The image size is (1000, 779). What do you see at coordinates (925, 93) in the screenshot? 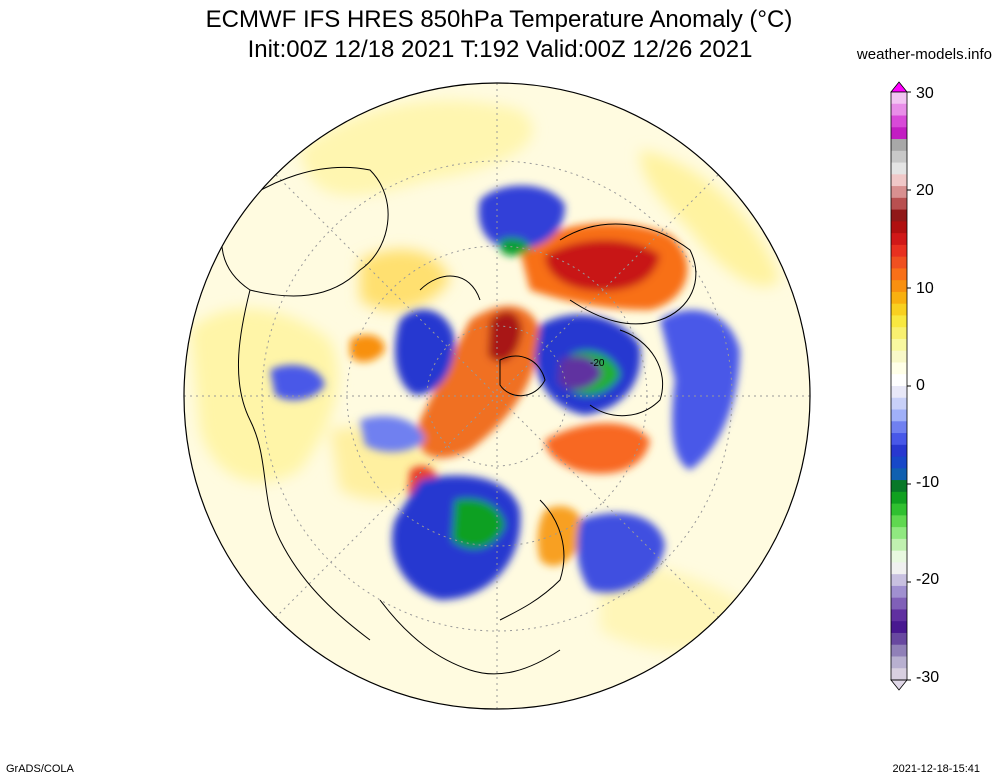
I see `colorbar-tick-label: 30` at bounding box center [925, 93].